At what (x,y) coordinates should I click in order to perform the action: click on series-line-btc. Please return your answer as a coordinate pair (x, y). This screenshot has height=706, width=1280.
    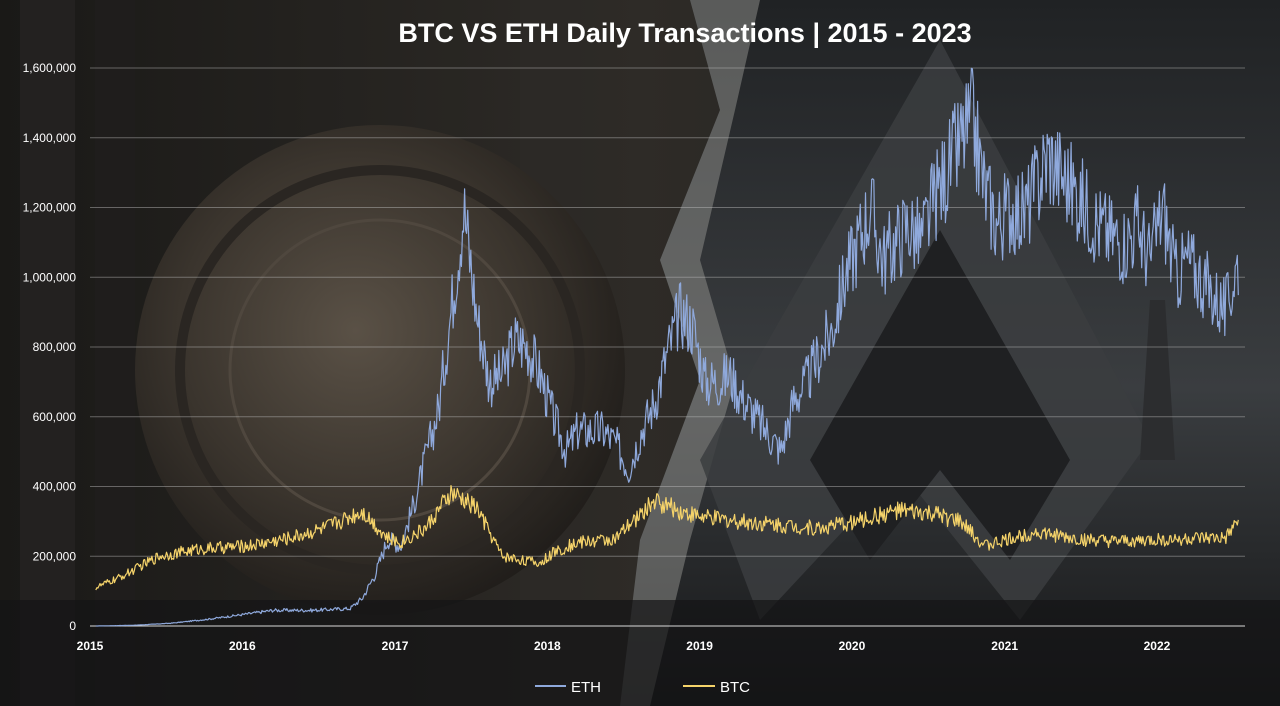
    Looking at the image, I should click on (667, 538).